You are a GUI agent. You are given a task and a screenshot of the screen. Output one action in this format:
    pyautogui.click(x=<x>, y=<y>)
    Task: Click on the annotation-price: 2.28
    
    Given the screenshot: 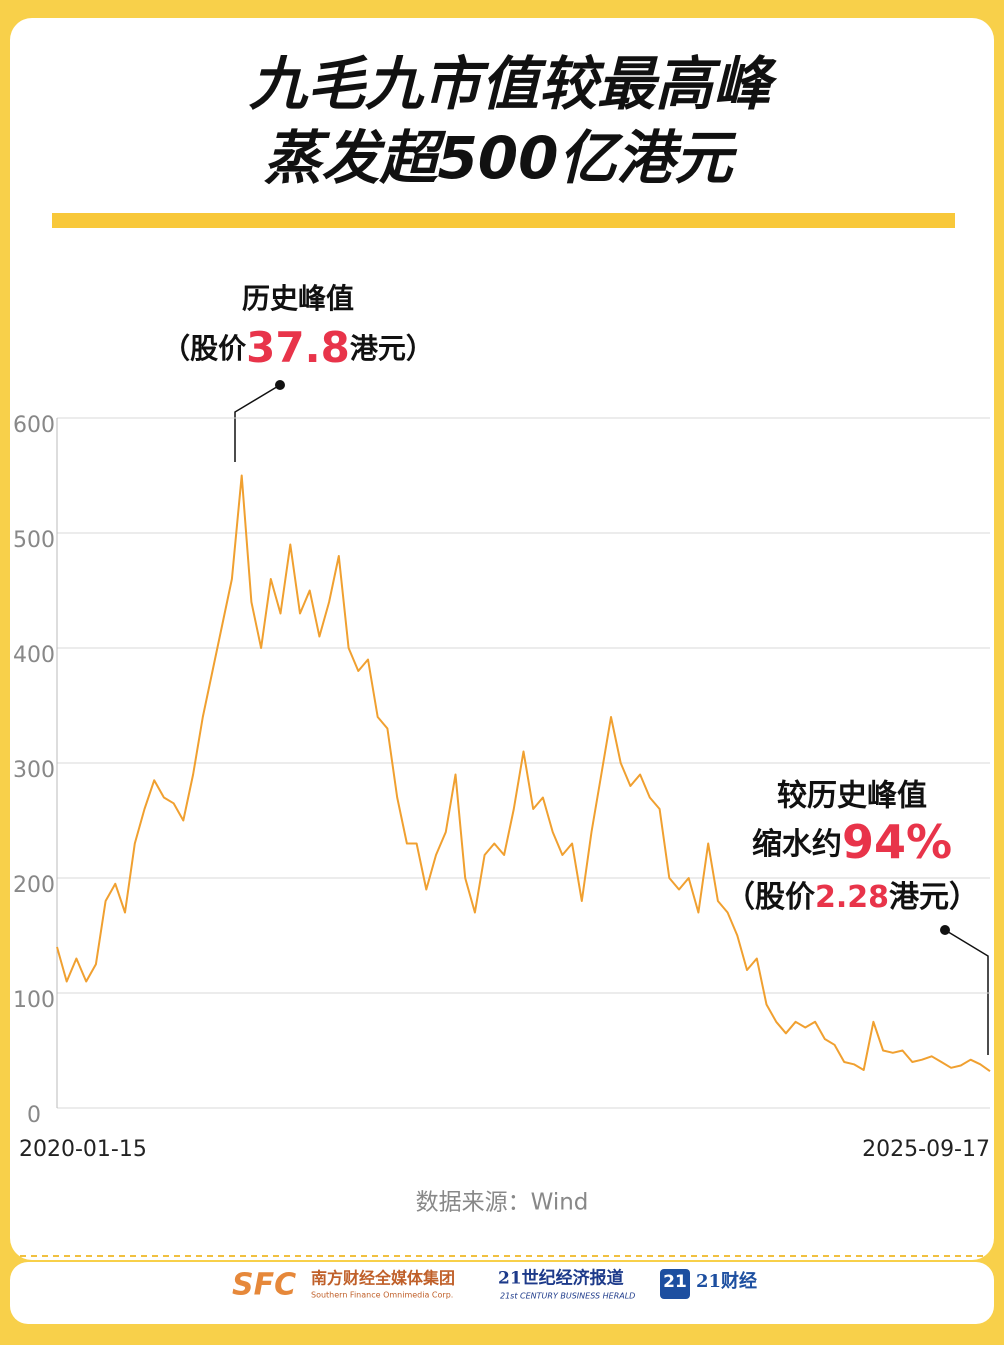 What is the action you would take?
    pyautogui.click(x=852, y=897)
    